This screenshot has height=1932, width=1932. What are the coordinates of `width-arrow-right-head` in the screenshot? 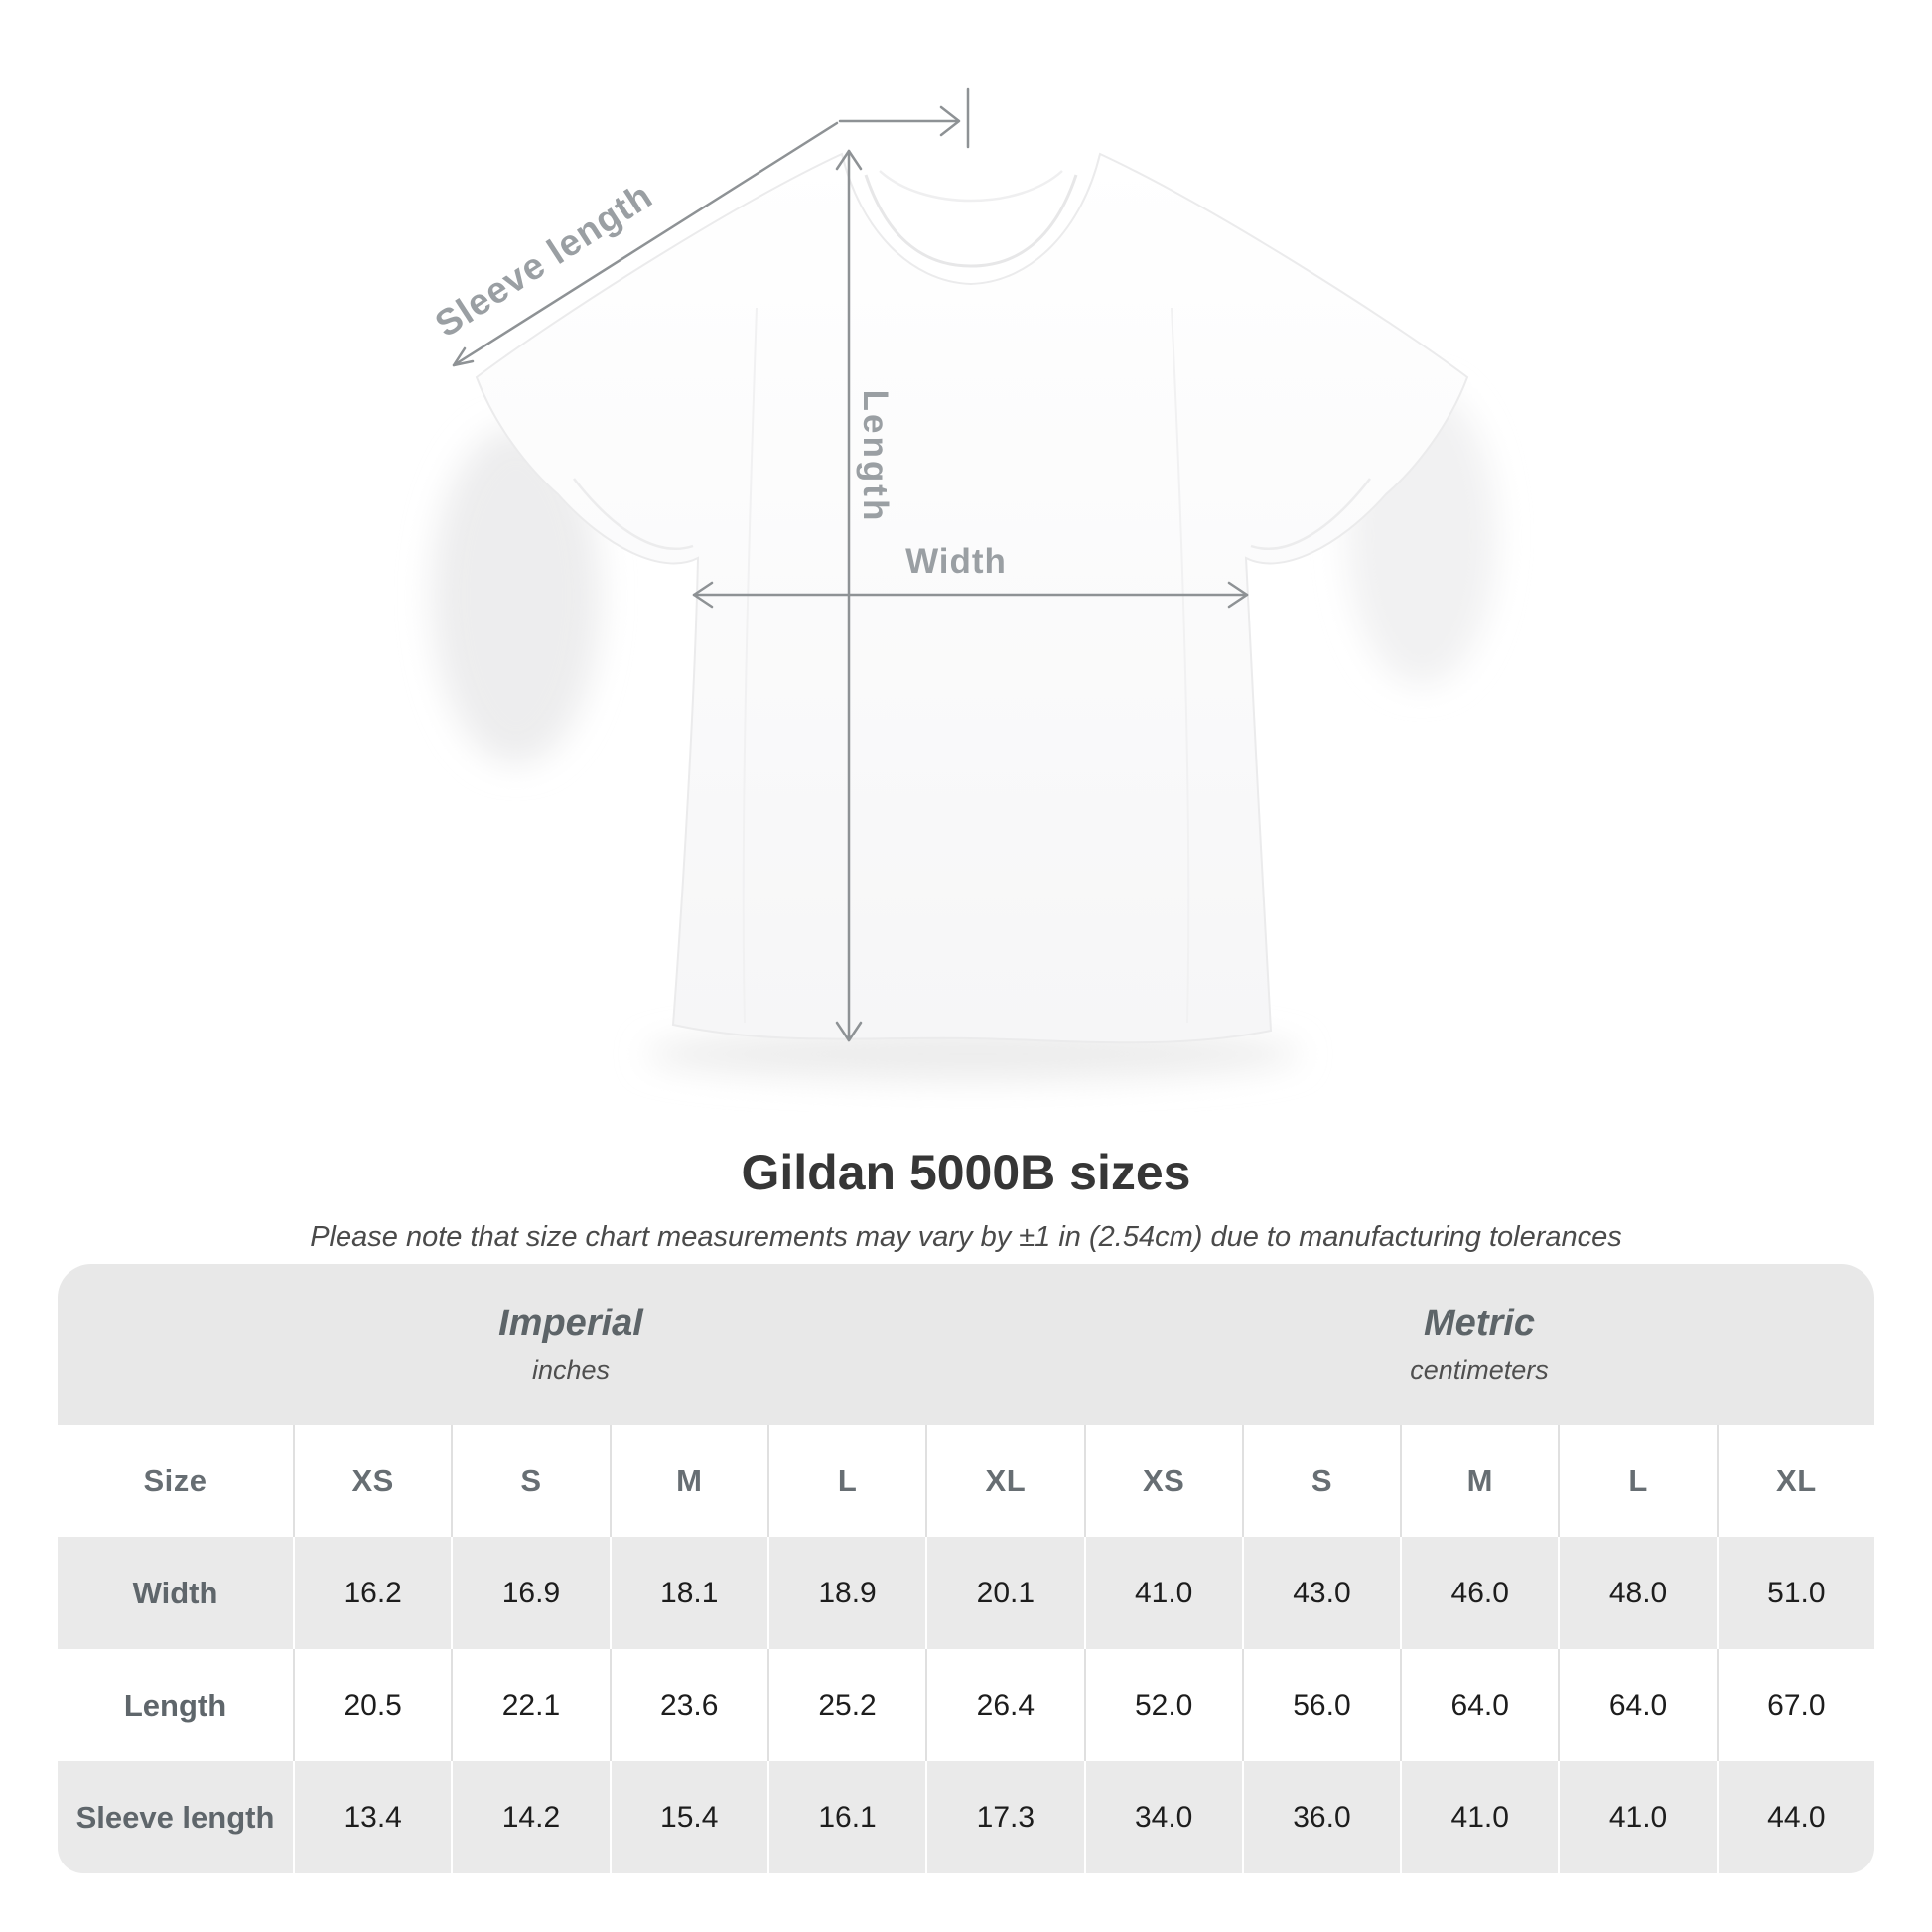 It's located at (1238, 595).